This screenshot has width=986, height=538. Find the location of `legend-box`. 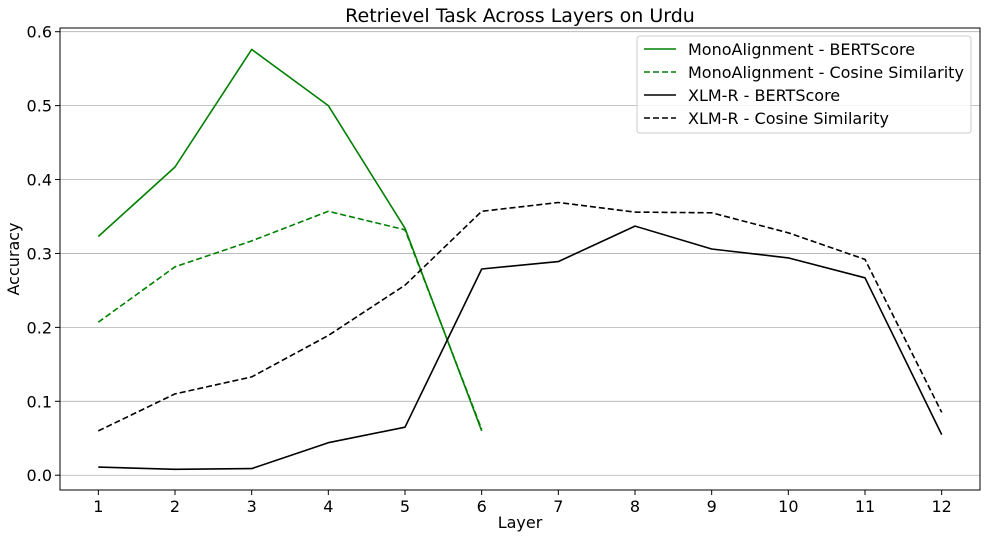

legend-box is located at coordinates (804, 84).